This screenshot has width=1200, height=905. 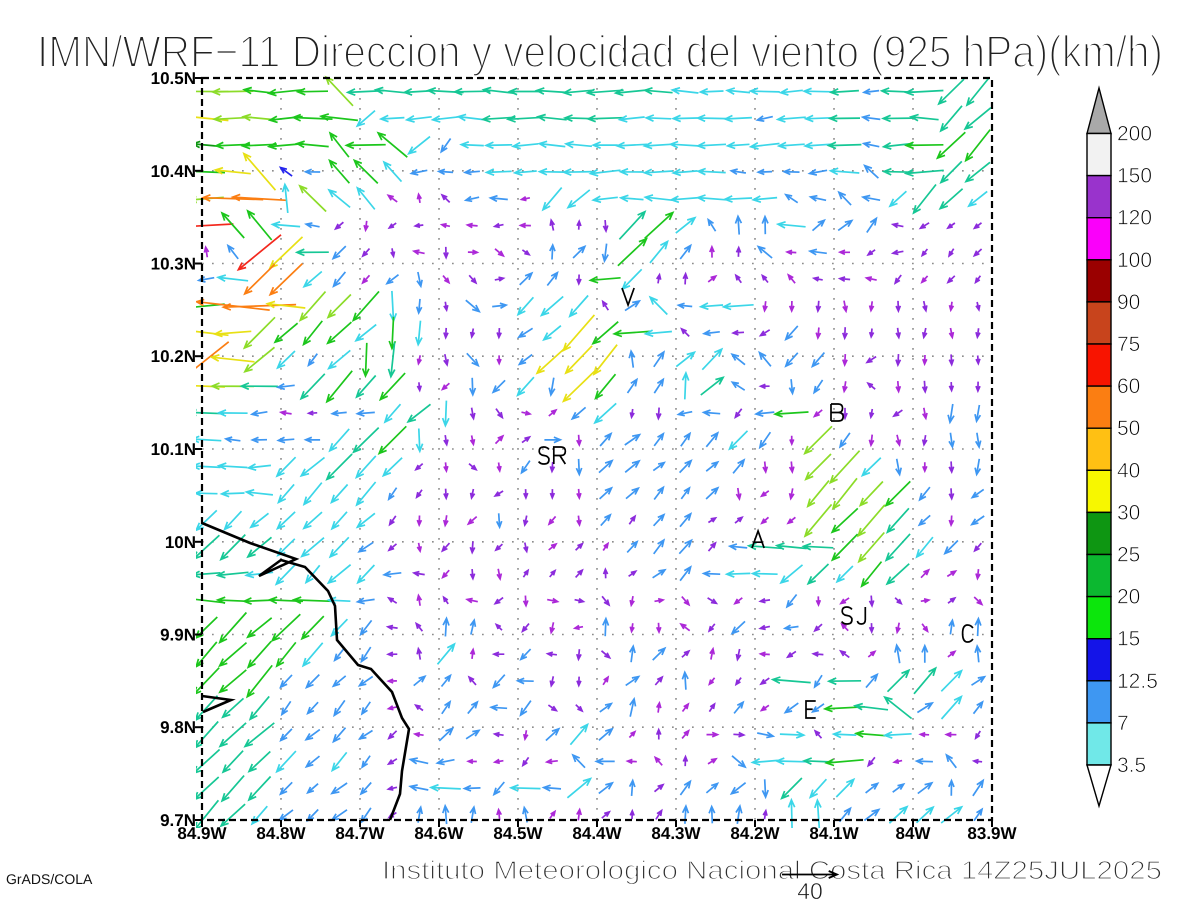 I want to click on svg-text: 83.9W, so click(x=992, y=833).